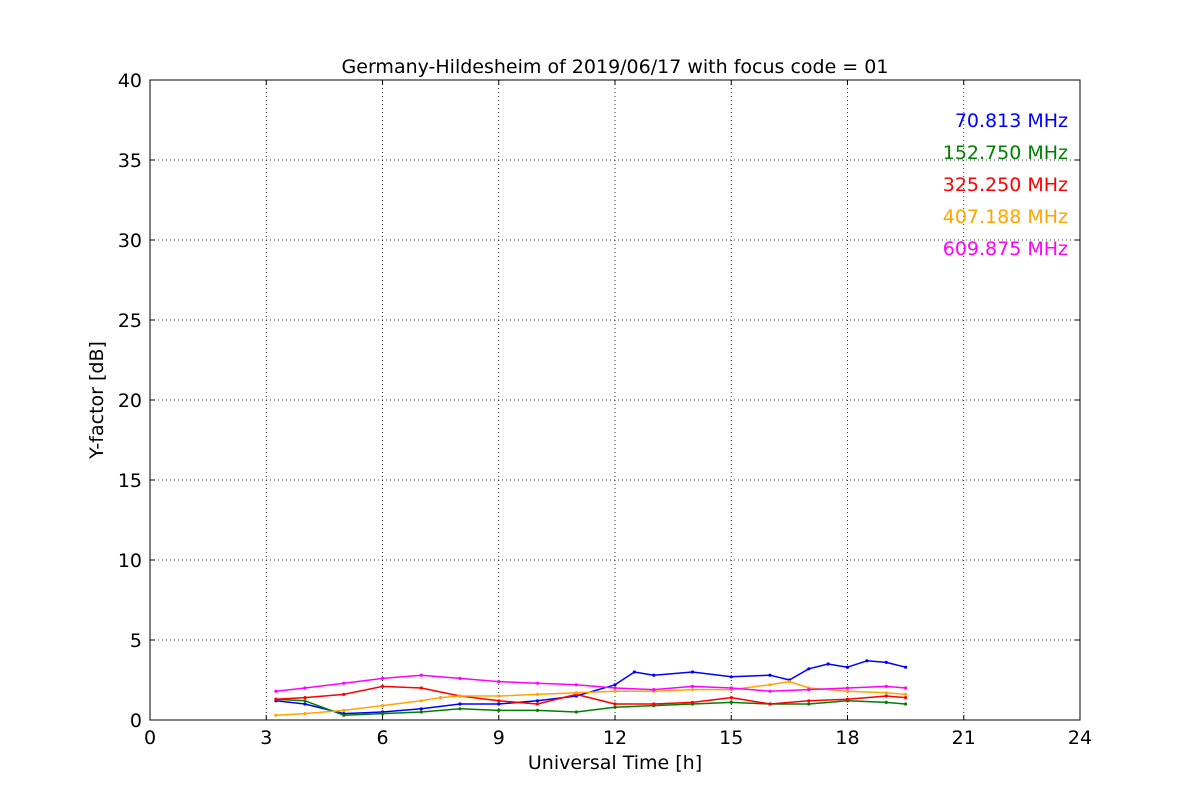 The width and height of the screenshot is (1200, 800). I want to click on legend-entry: 152.750 MHz, so click(1005, 153).